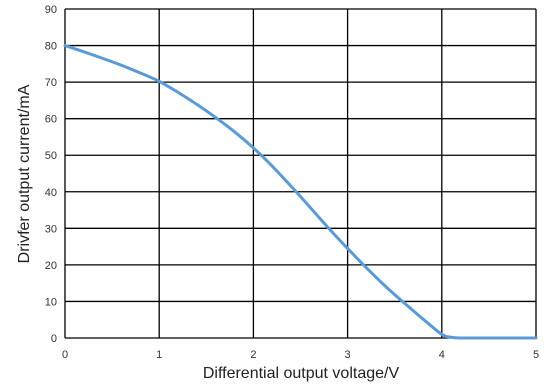 This screenshot has width=555, height=384. What do you see at coordinates (54, 339) in the screenshot?
I see `y-tick-label: 0` at bounding box center [54, 339].